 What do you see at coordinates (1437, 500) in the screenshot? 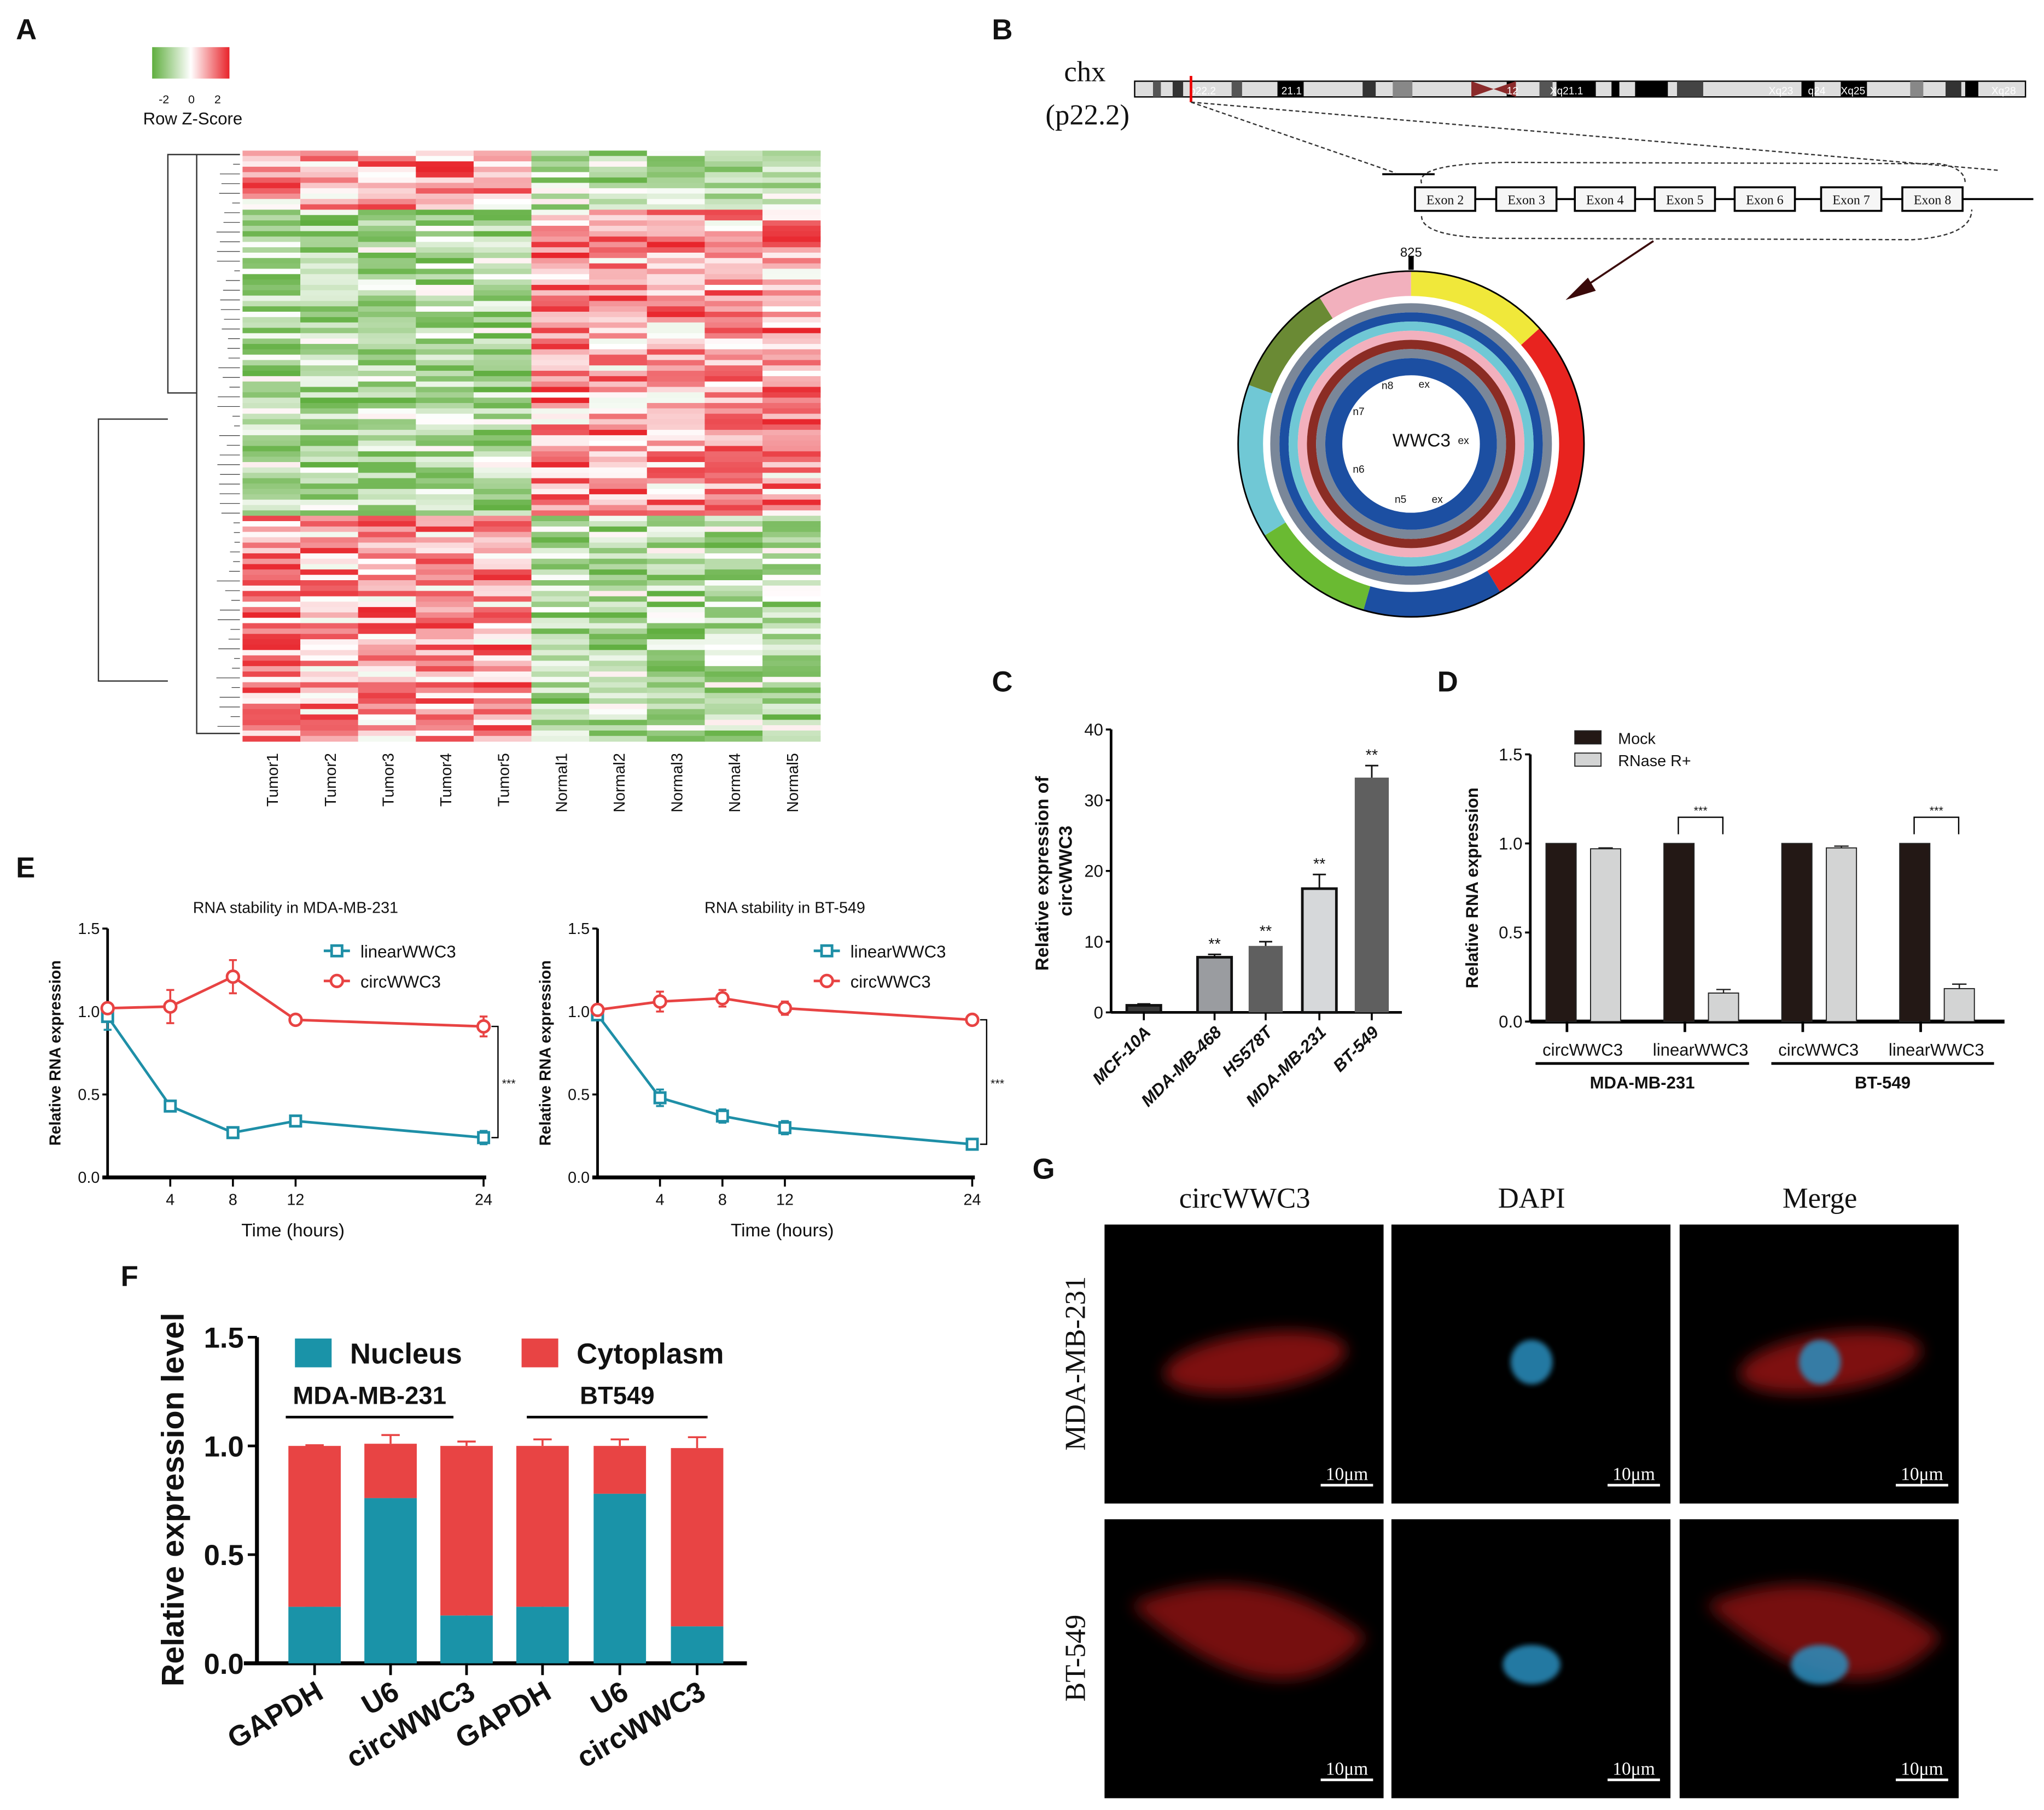
I see `inner-exon-label: ex` at bounding box center [1437, 500].